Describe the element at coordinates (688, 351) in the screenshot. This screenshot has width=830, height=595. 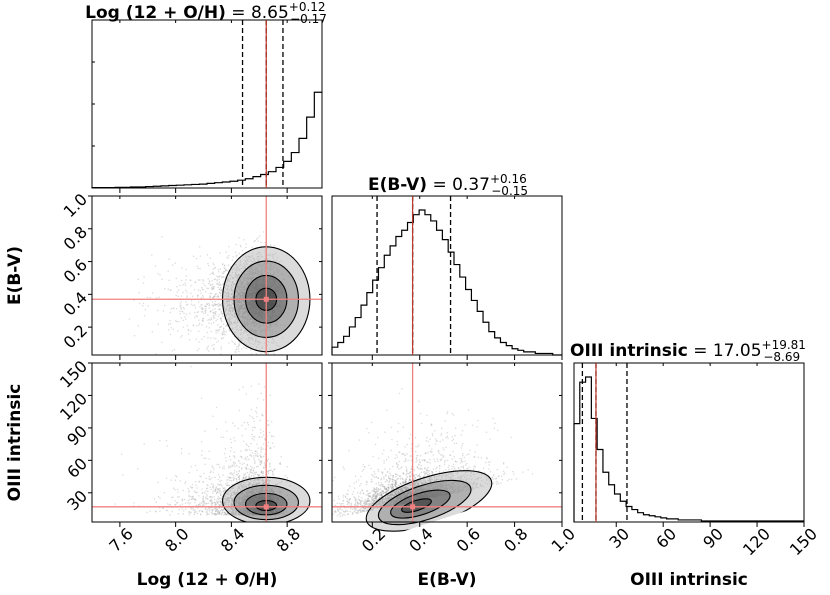
I see `param-title-2: OIII intrinsic = 17.05+19.81 −8.69` at that location.